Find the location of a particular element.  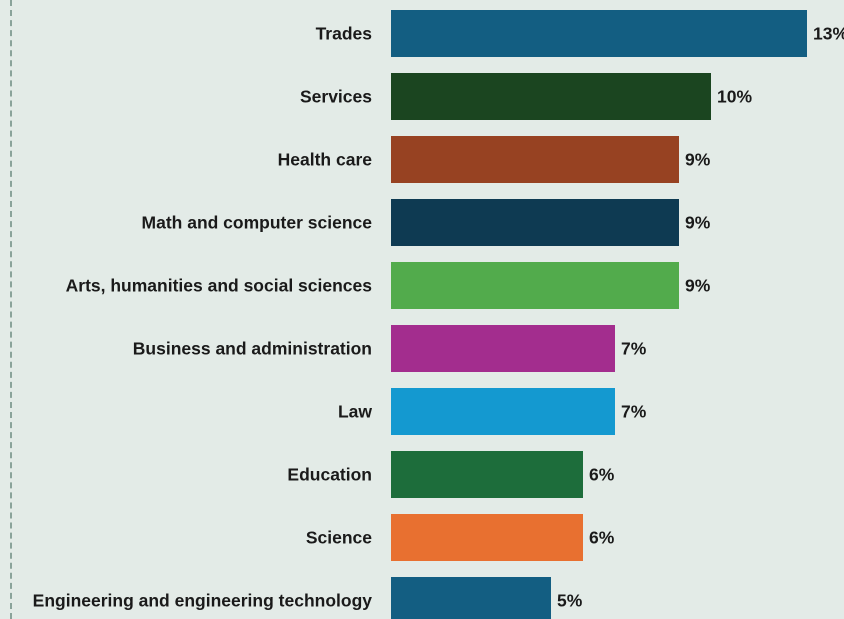

value-label: 5% is located at coordinates (570, 601).